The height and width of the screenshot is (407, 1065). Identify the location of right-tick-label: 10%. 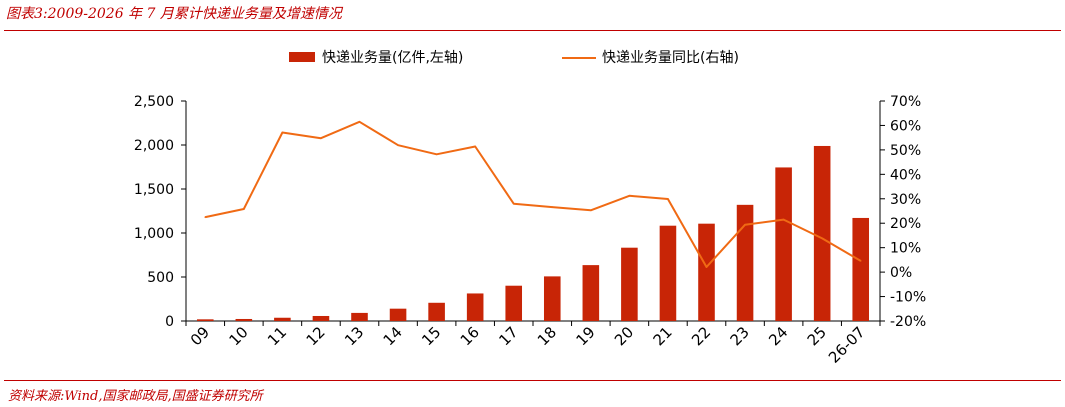
(905, 249).